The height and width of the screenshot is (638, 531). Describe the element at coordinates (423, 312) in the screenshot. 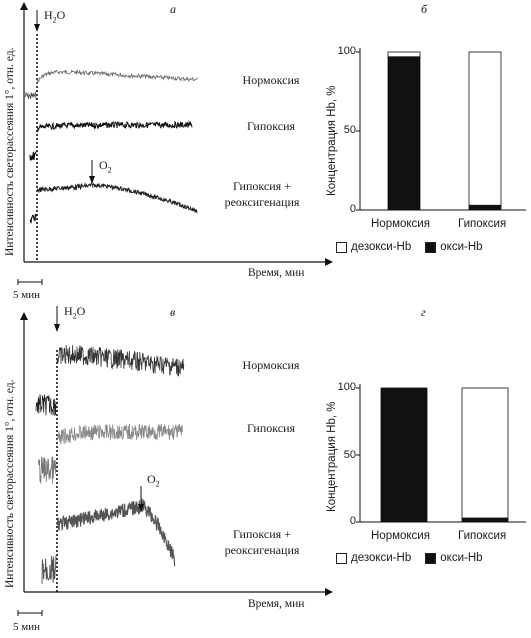

I see `panel-g-letter: г` at that location.